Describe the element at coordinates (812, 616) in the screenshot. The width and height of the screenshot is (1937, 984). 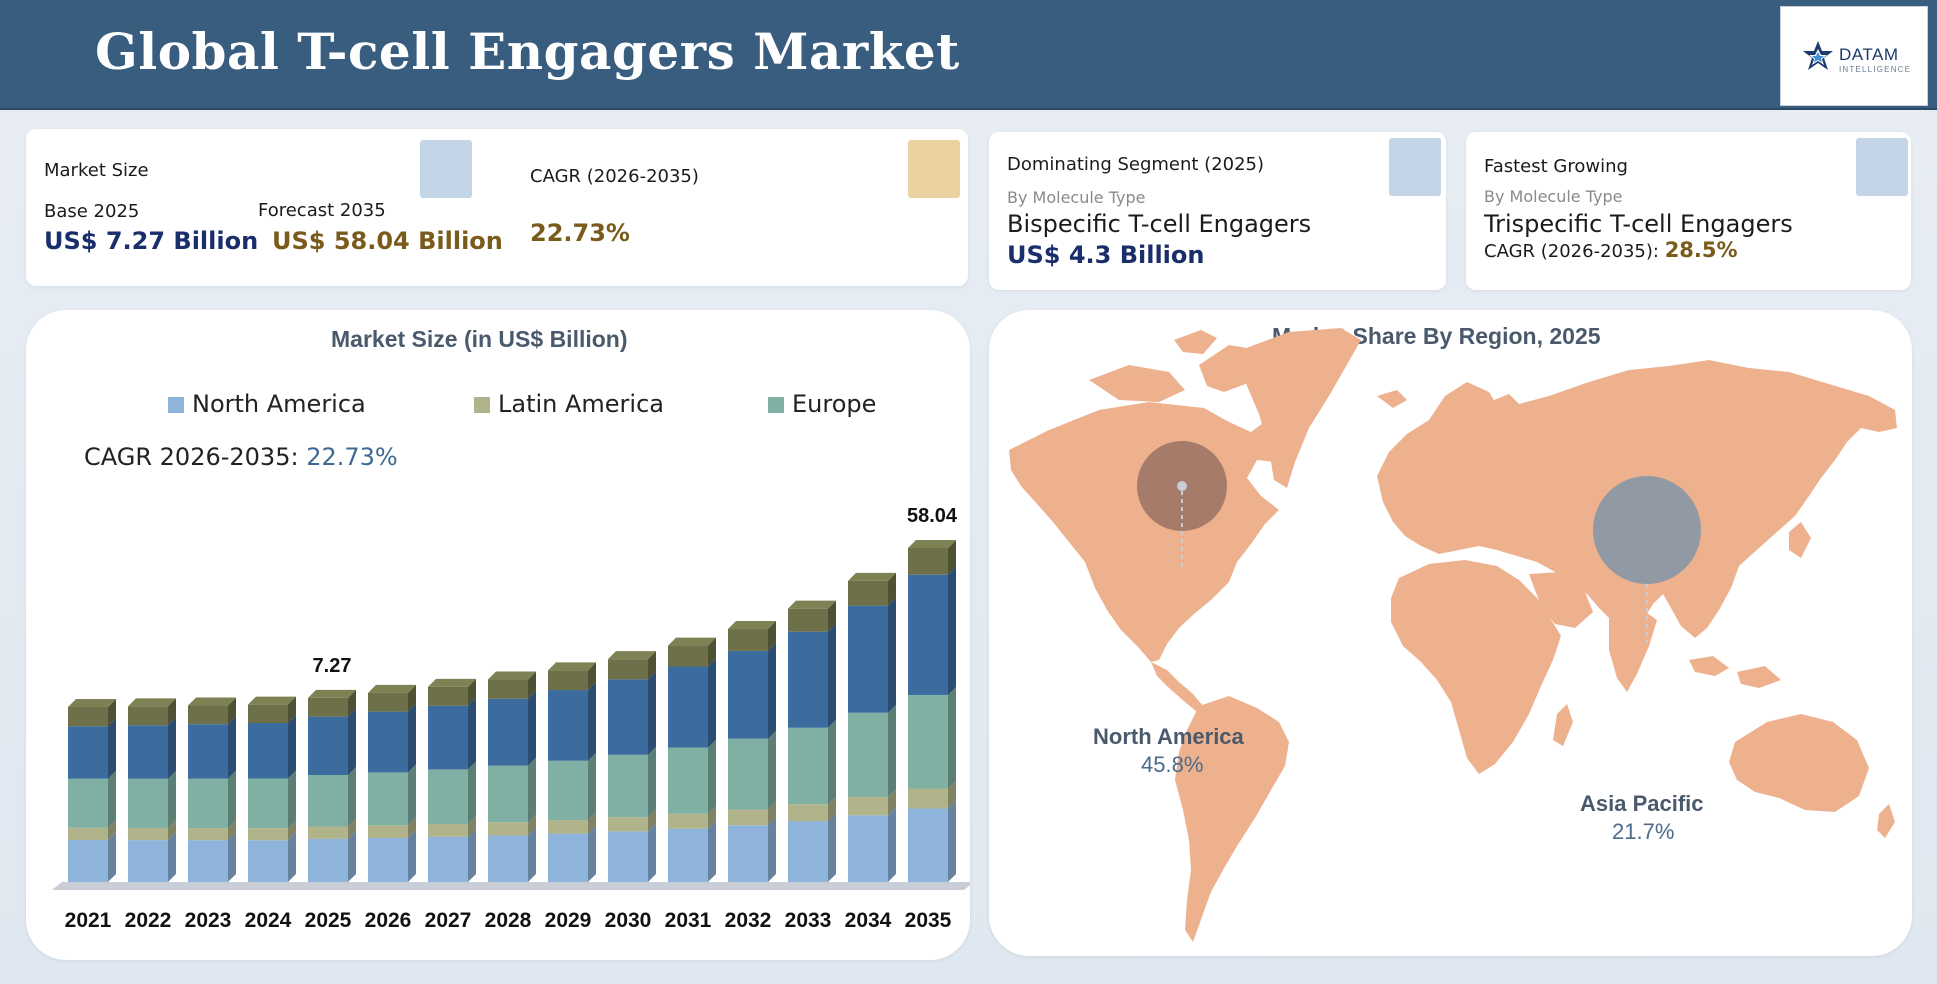
I see `bar-2033-top-segment` at that location.